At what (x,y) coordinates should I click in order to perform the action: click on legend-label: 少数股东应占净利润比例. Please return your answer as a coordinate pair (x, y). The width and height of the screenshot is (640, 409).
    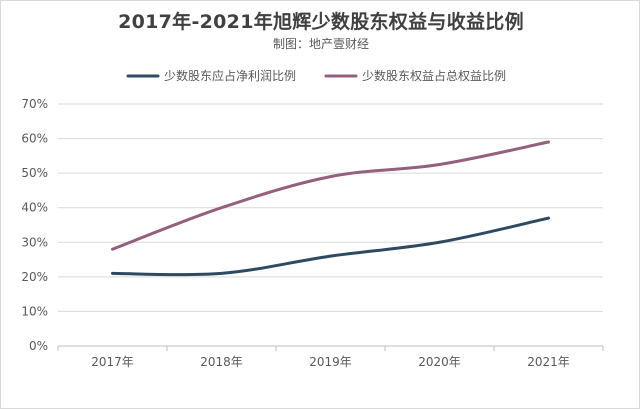
    Looking at the image, I should click on (230, 75).